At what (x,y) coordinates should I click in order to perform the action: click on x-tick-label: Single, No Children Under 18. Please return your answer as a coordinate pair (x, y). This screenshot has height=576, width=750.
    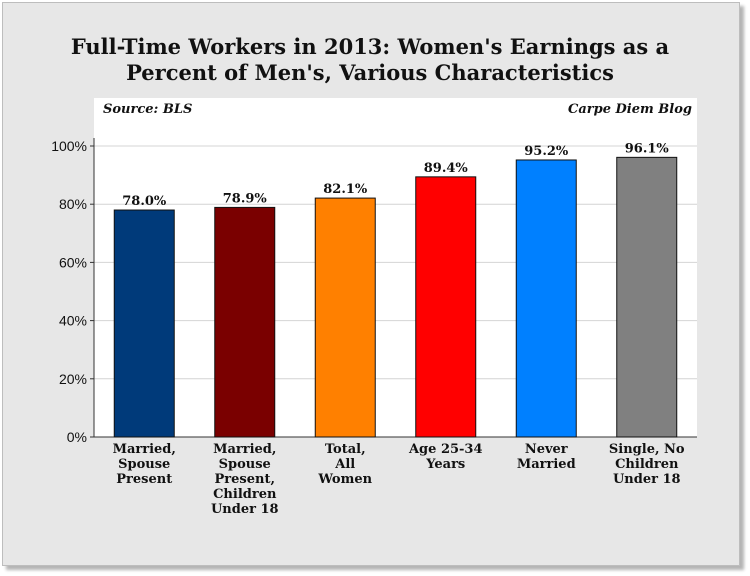
    Looking at the image, I should click on (646, 464).